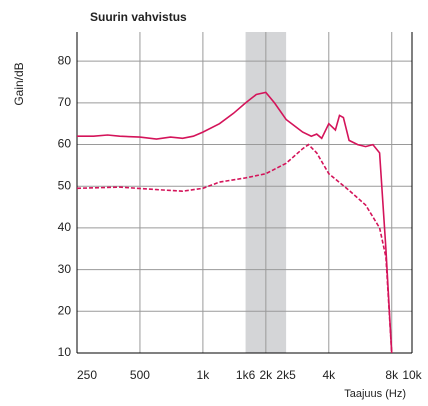 This screenshot has height=406, width=428. Describe the element at coordinates (65, 102) in the screenshot. I see `y-tick-label: 70` at that location.